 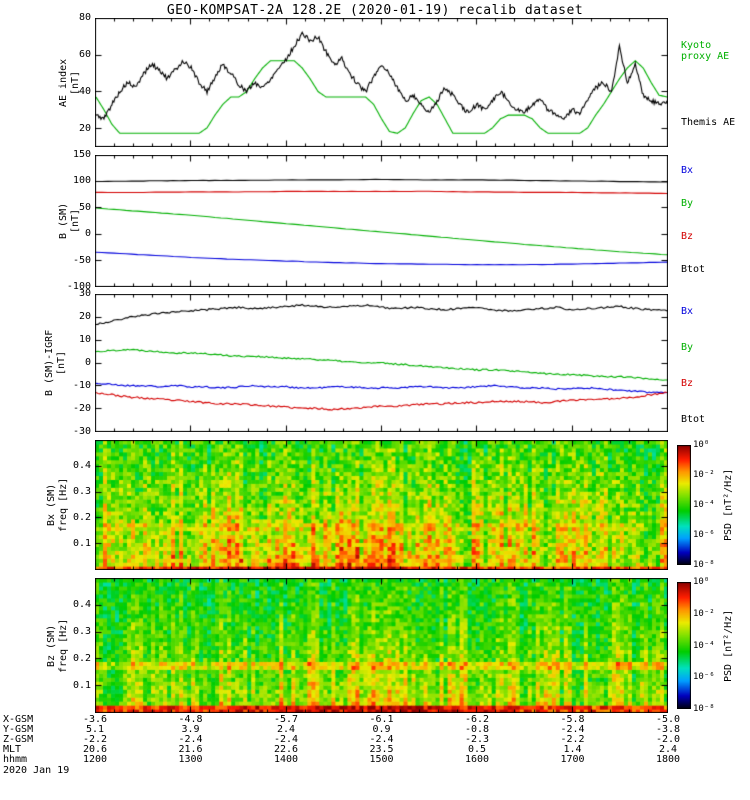 I want to click on bsm-ytick-label: 50, so click(x=84, y=207).